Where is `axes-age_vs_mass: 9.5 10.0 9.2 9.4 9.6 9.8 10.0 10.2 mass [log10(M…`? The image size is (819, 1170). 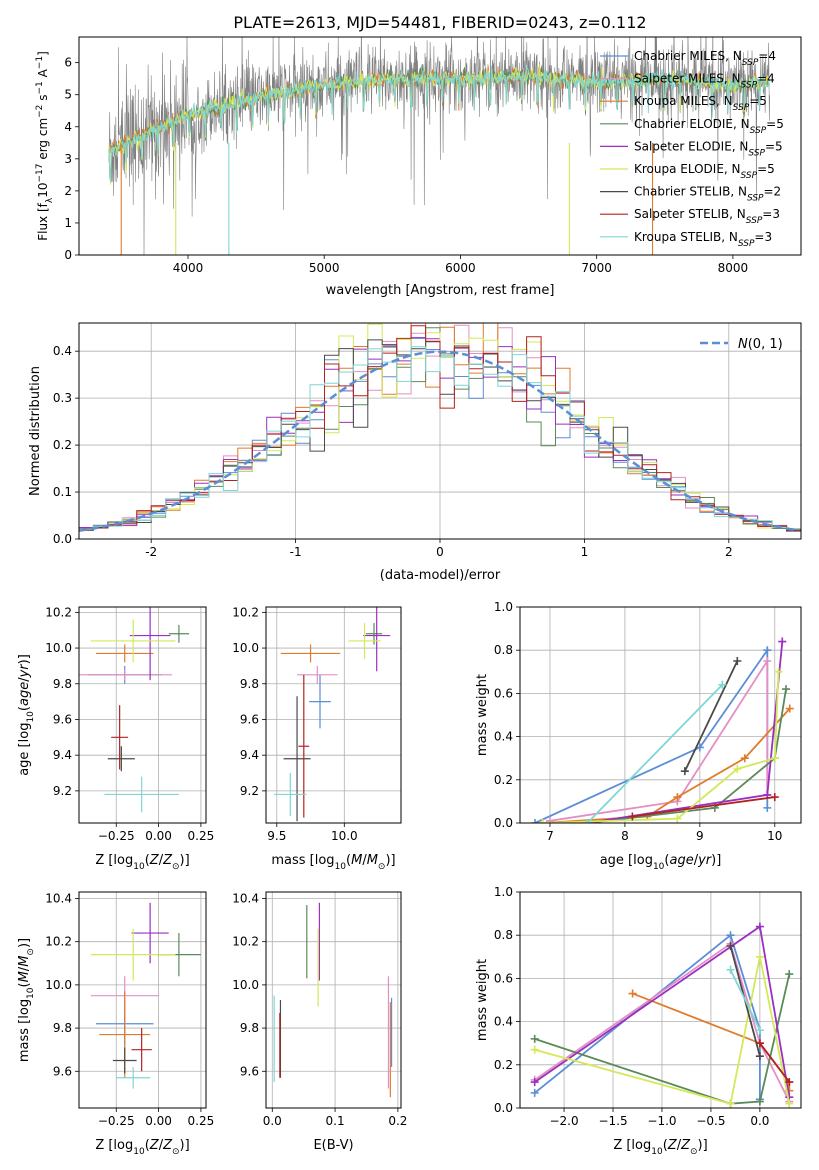 axes-age_vs_mass: 9.5 10.0 9.2 9.4 9.6 9.8 10.0 10.2 mass [log10(M… is located at coordinates (317, 738).